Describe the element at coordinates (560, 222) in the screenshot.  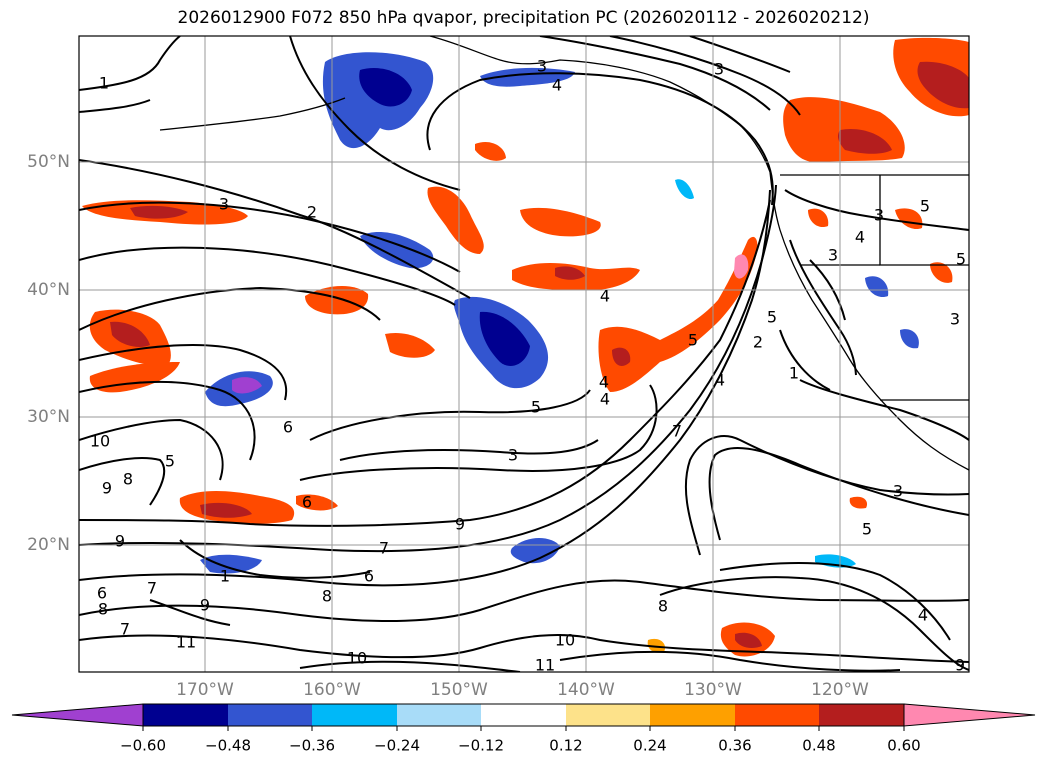
I see `pos-area-mid-north` at that location.